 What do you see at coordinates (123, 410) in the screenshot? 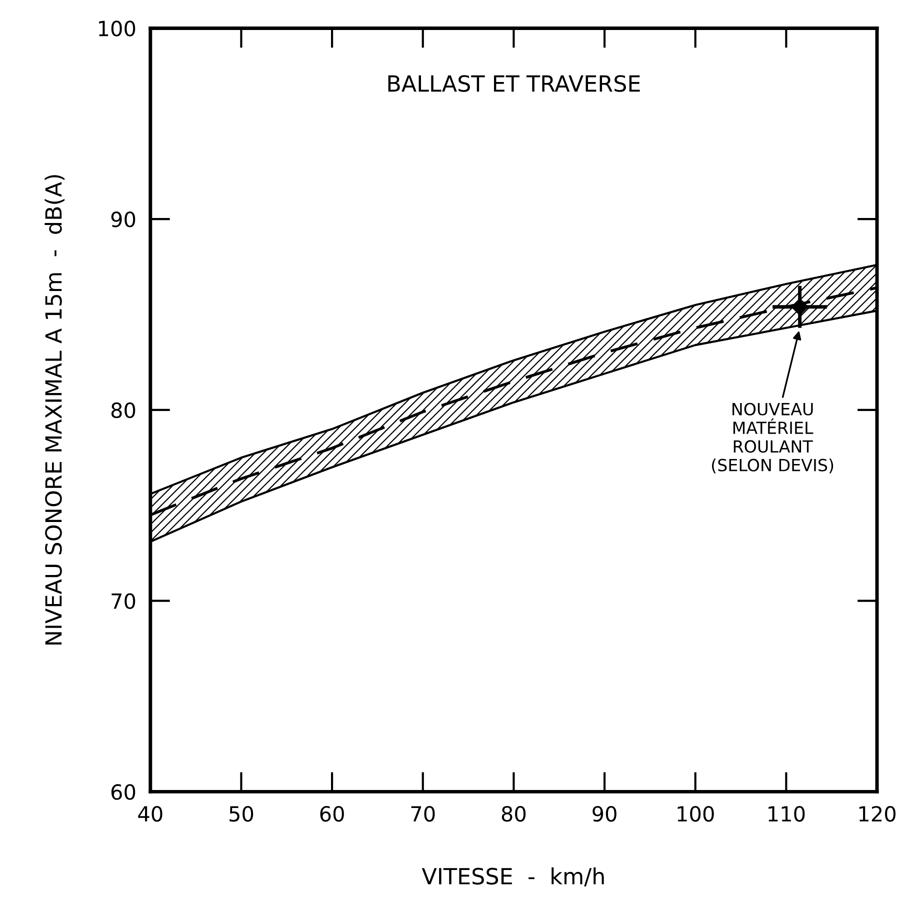
I see `y-tick-label: 80` at bounding box center [123, 410].